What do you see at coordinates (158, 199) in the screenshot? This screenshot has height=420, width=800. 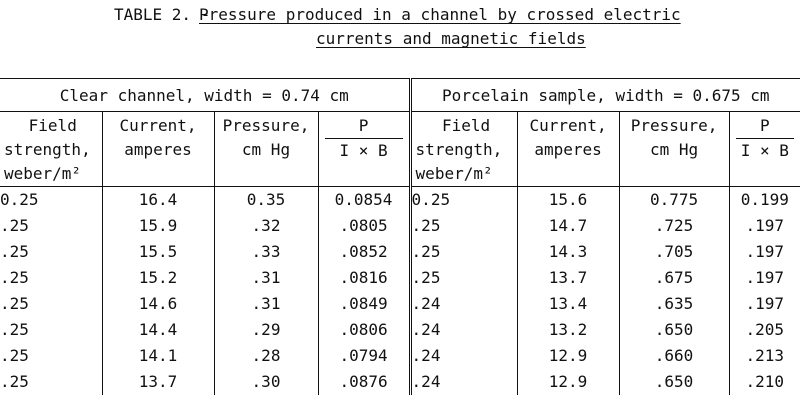 I see `cell-current: 16.4` at bounding box center [158, 199].